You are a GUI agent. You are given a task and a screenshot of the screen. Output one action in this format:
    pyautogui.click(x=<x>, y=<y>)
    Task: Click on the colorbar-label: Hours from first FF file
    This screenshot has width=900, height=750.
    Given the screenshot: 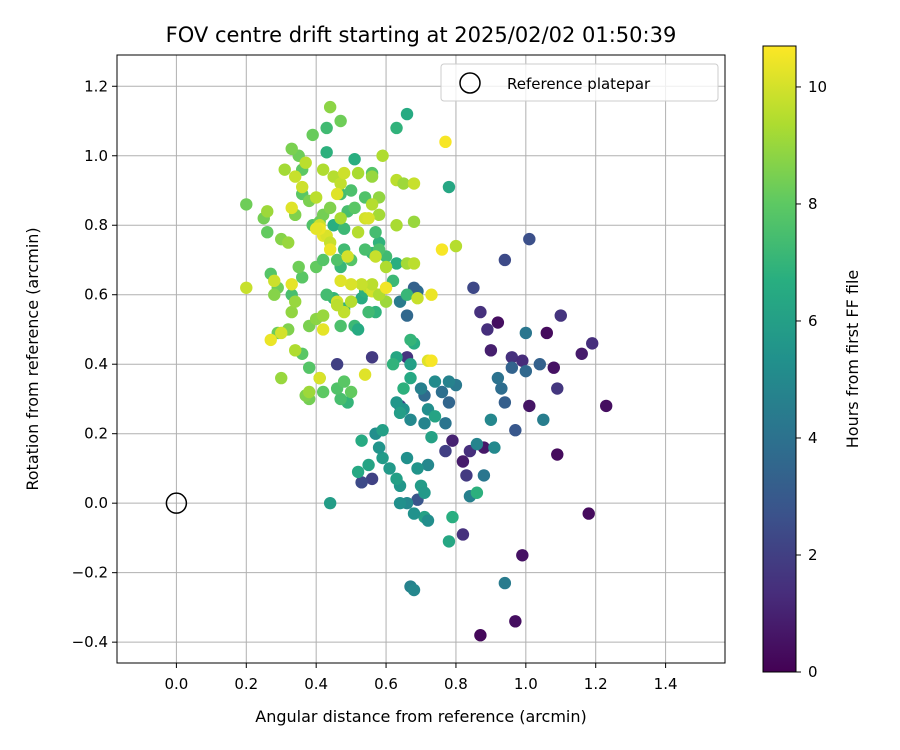 What is the action you would take?
    pyautogui.click(x=852, y=359)
    